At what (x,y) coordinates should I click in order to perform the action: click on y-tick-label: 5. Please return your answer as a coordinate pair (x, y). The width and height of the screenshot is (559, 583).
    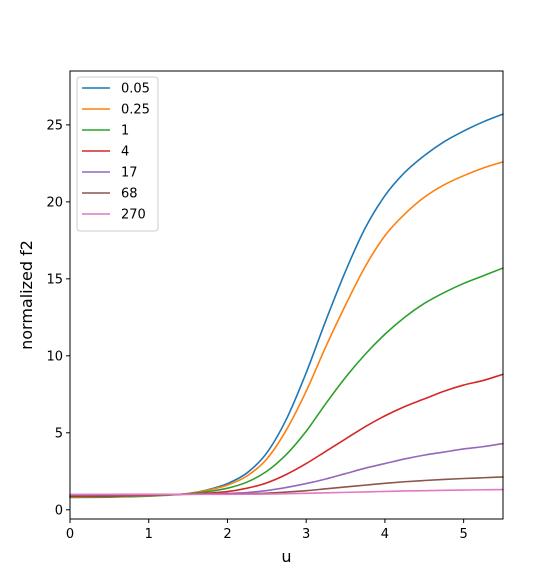
    Looking at the image, I should click on (59, 433).